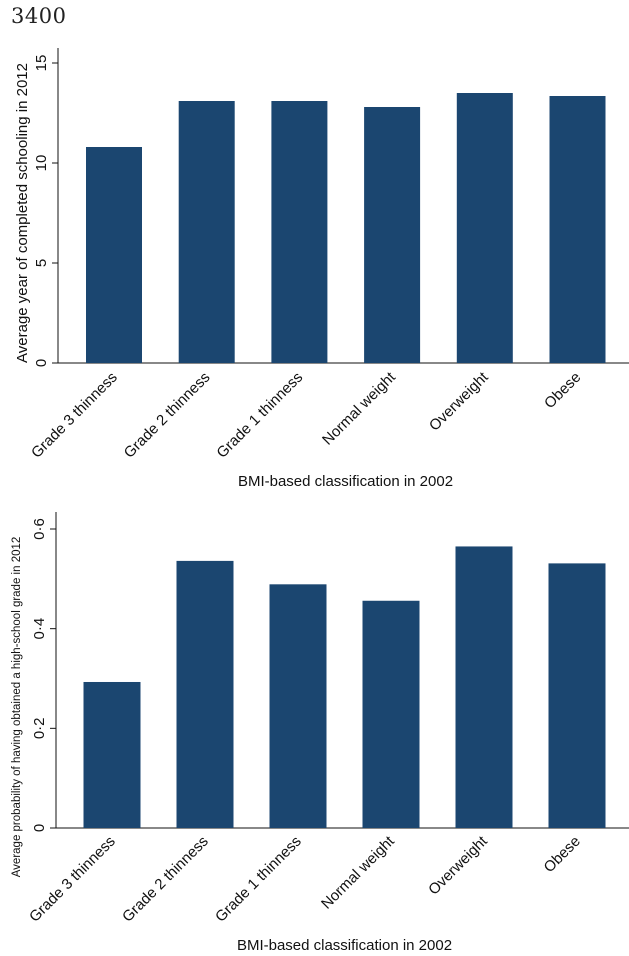 Image resolution: width=629 pixels, height=956 pixels. What do you see at coordinates (41, 263) in the screenshot?
I see `y-tick-label: 5` at bounding box center [41, 263].